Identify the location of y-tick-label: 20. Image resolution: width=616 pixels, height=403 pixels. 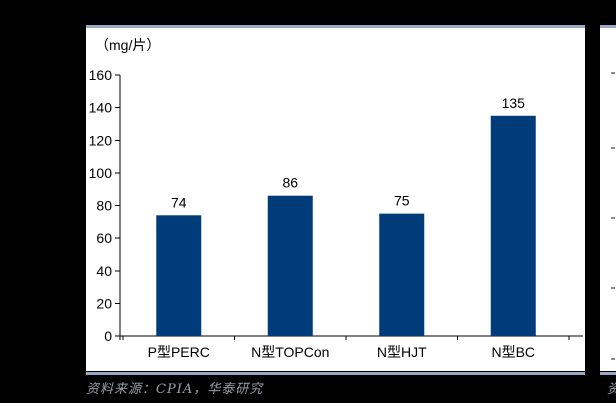
(104, 303).